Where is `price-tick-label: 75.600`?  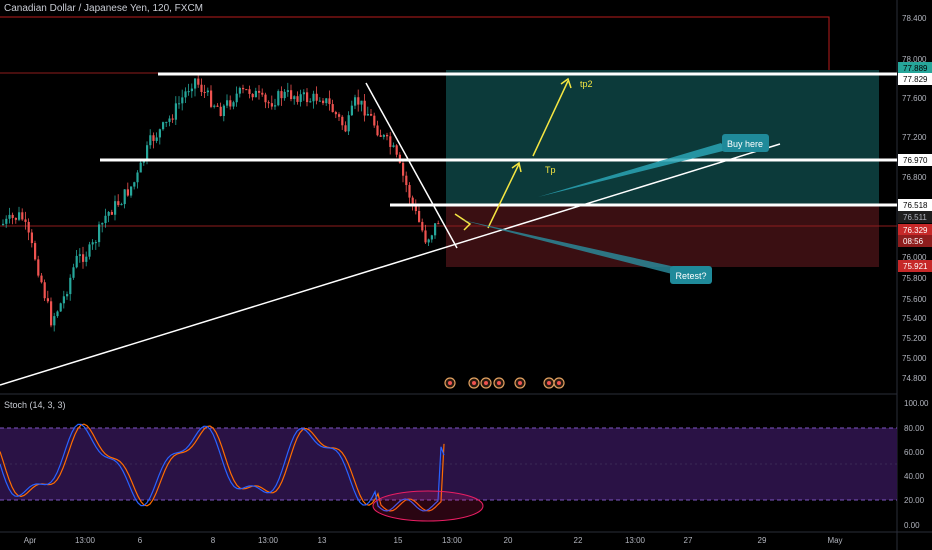 price-tick-label: 75.600 is located at coordinates (914, 299).